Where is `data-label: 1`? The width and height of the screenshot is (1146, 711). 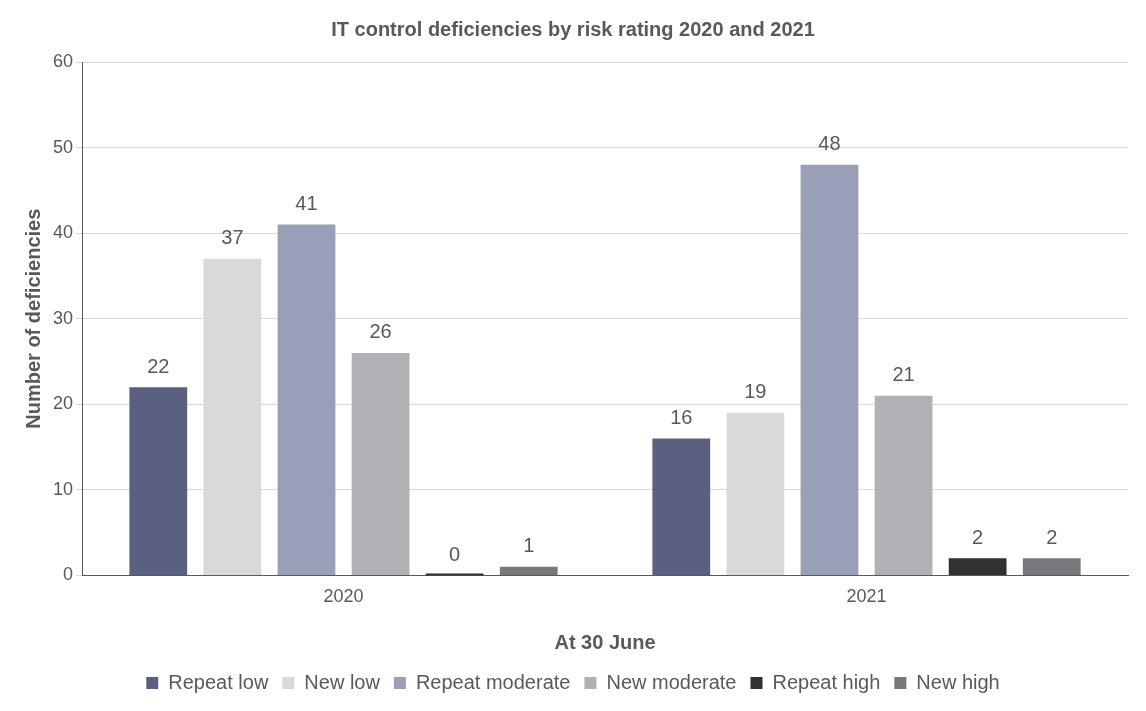
data-label: 1 is located at coordinates (529, 545).